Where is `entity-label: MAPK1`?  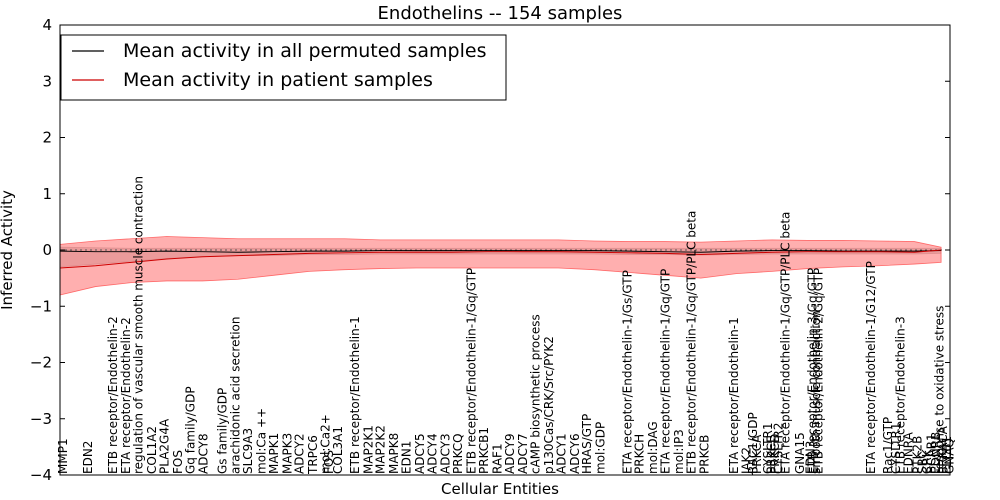
entity-label: MAPK1 is located at coordinates (274, 453).